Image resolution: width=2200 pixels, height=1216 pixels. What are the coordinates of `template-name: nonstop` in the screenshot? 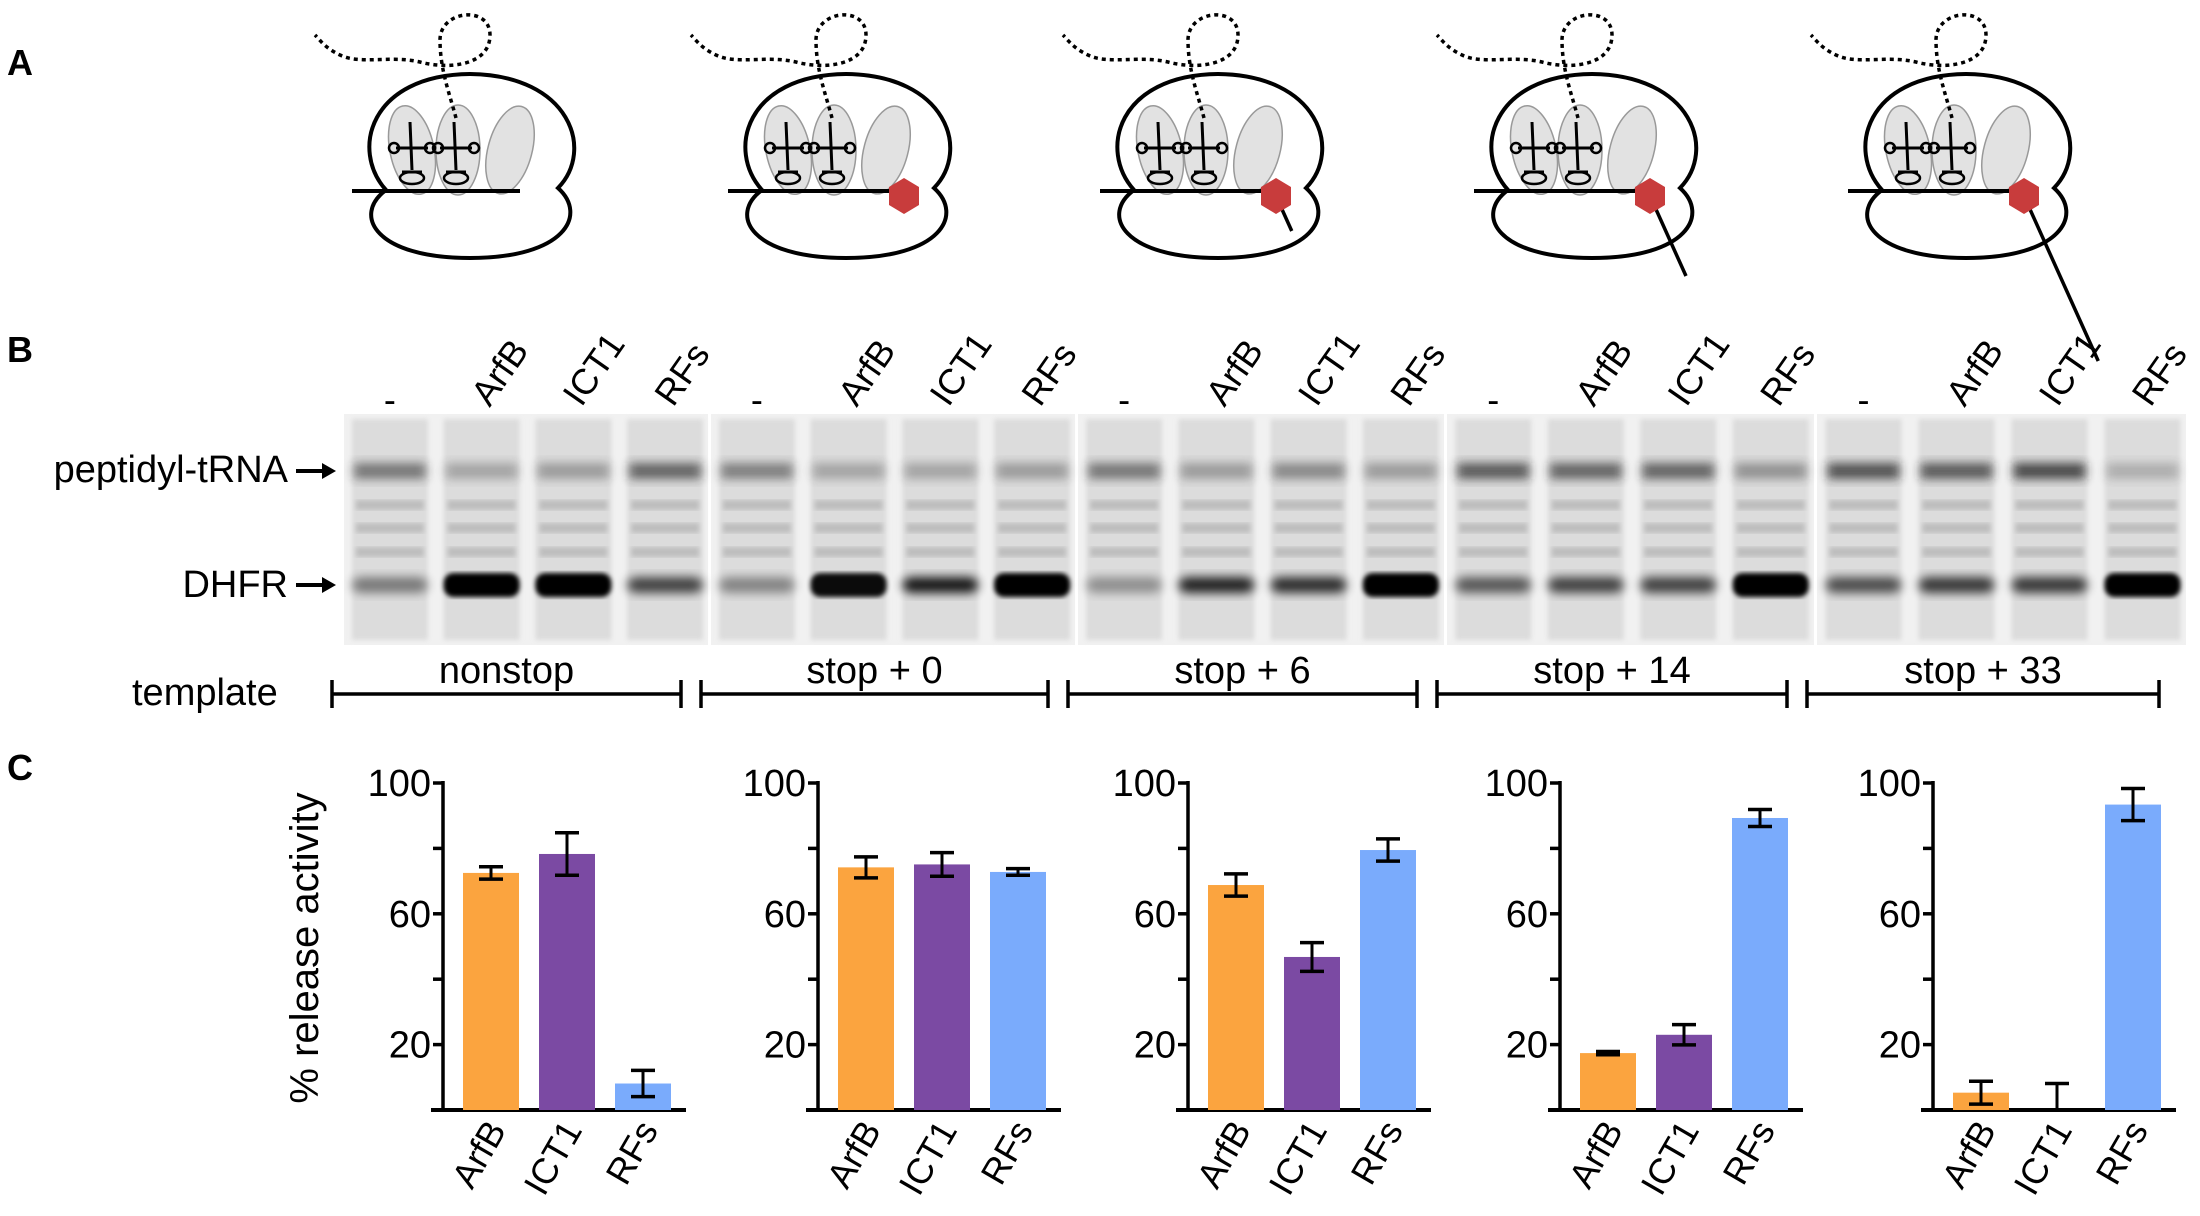 It's located at (506, 671).